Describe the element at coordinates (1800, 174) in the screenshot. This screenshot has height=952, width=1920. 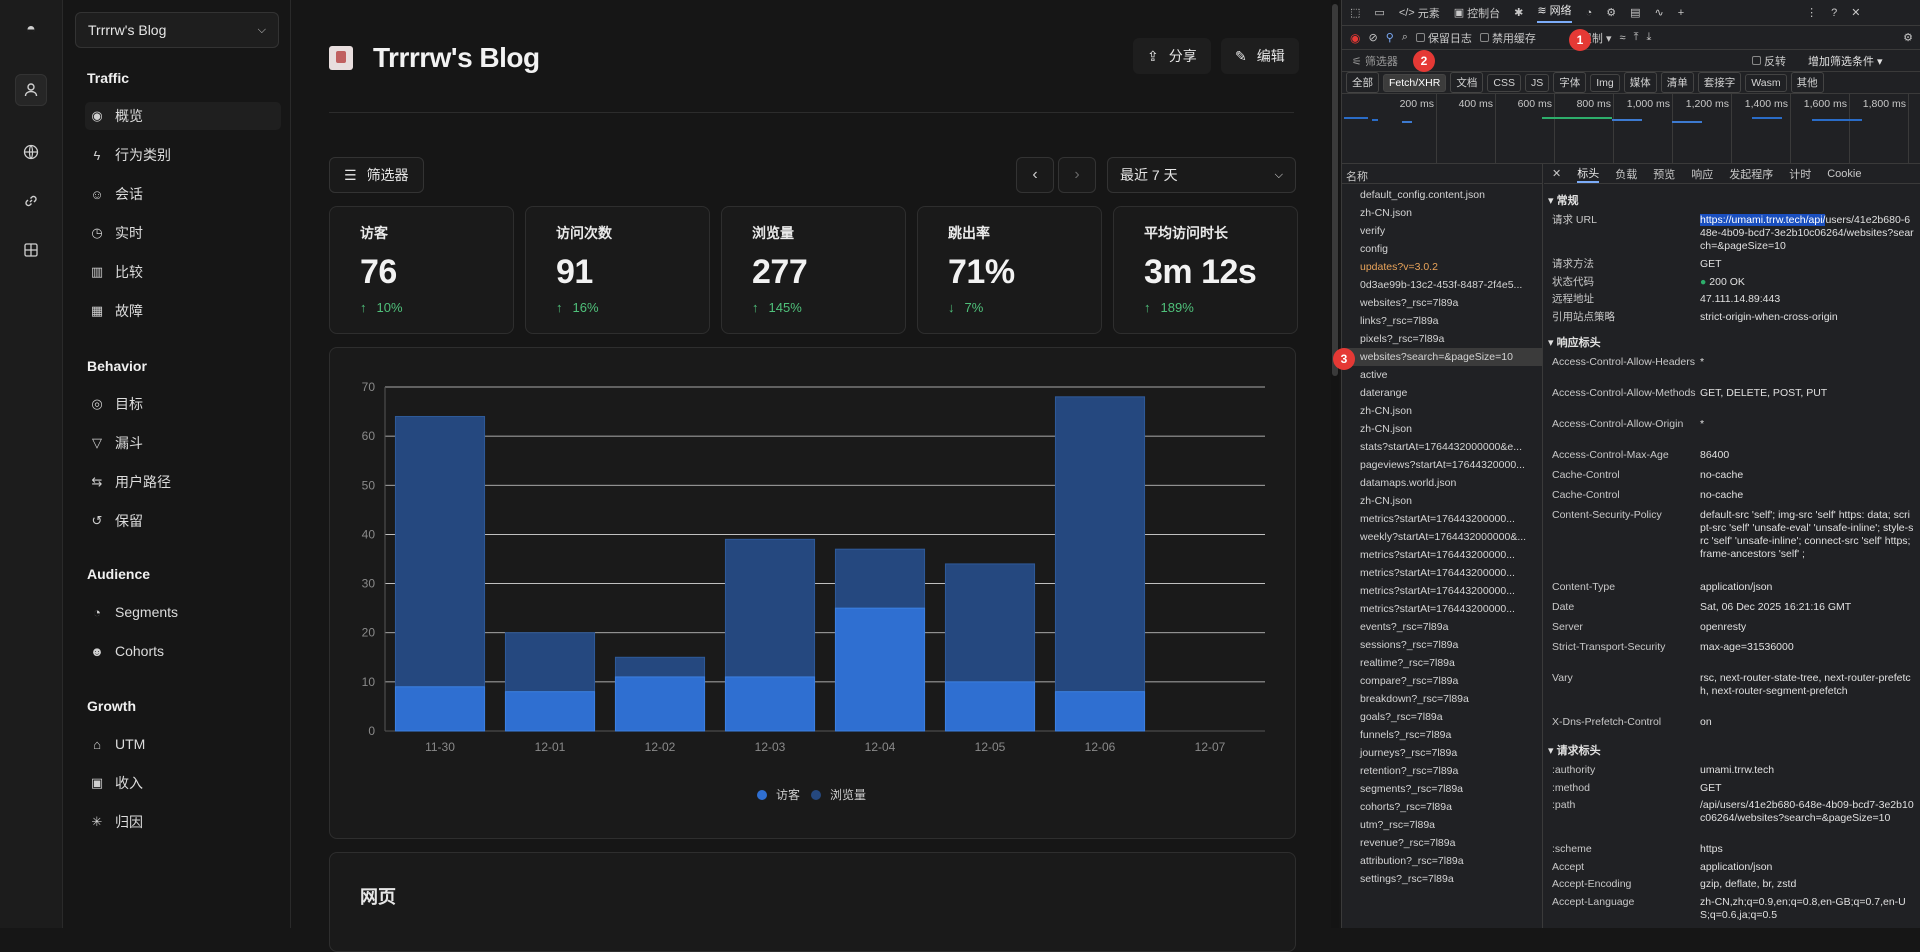
I see `detail-tab: 计时` at that location.